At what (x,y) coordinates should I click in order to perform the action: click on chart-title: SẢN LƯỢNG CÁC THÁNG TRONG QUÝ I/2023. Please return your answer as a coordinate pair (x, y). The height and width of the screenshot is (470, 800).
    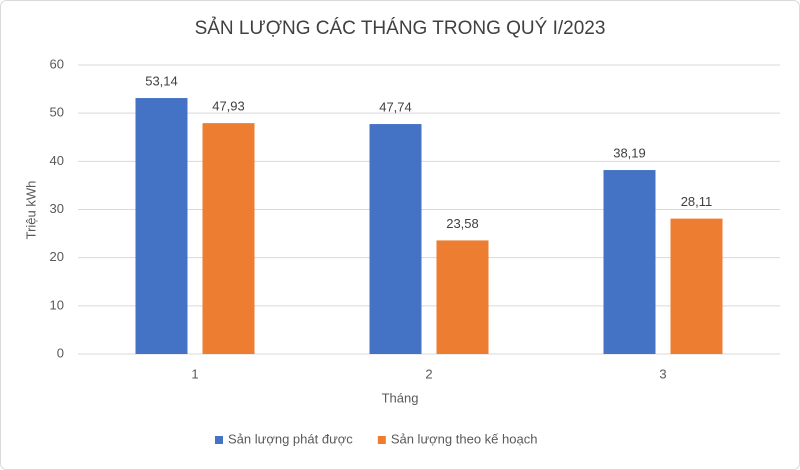
    Looking at the image, I should click on (400, 28).